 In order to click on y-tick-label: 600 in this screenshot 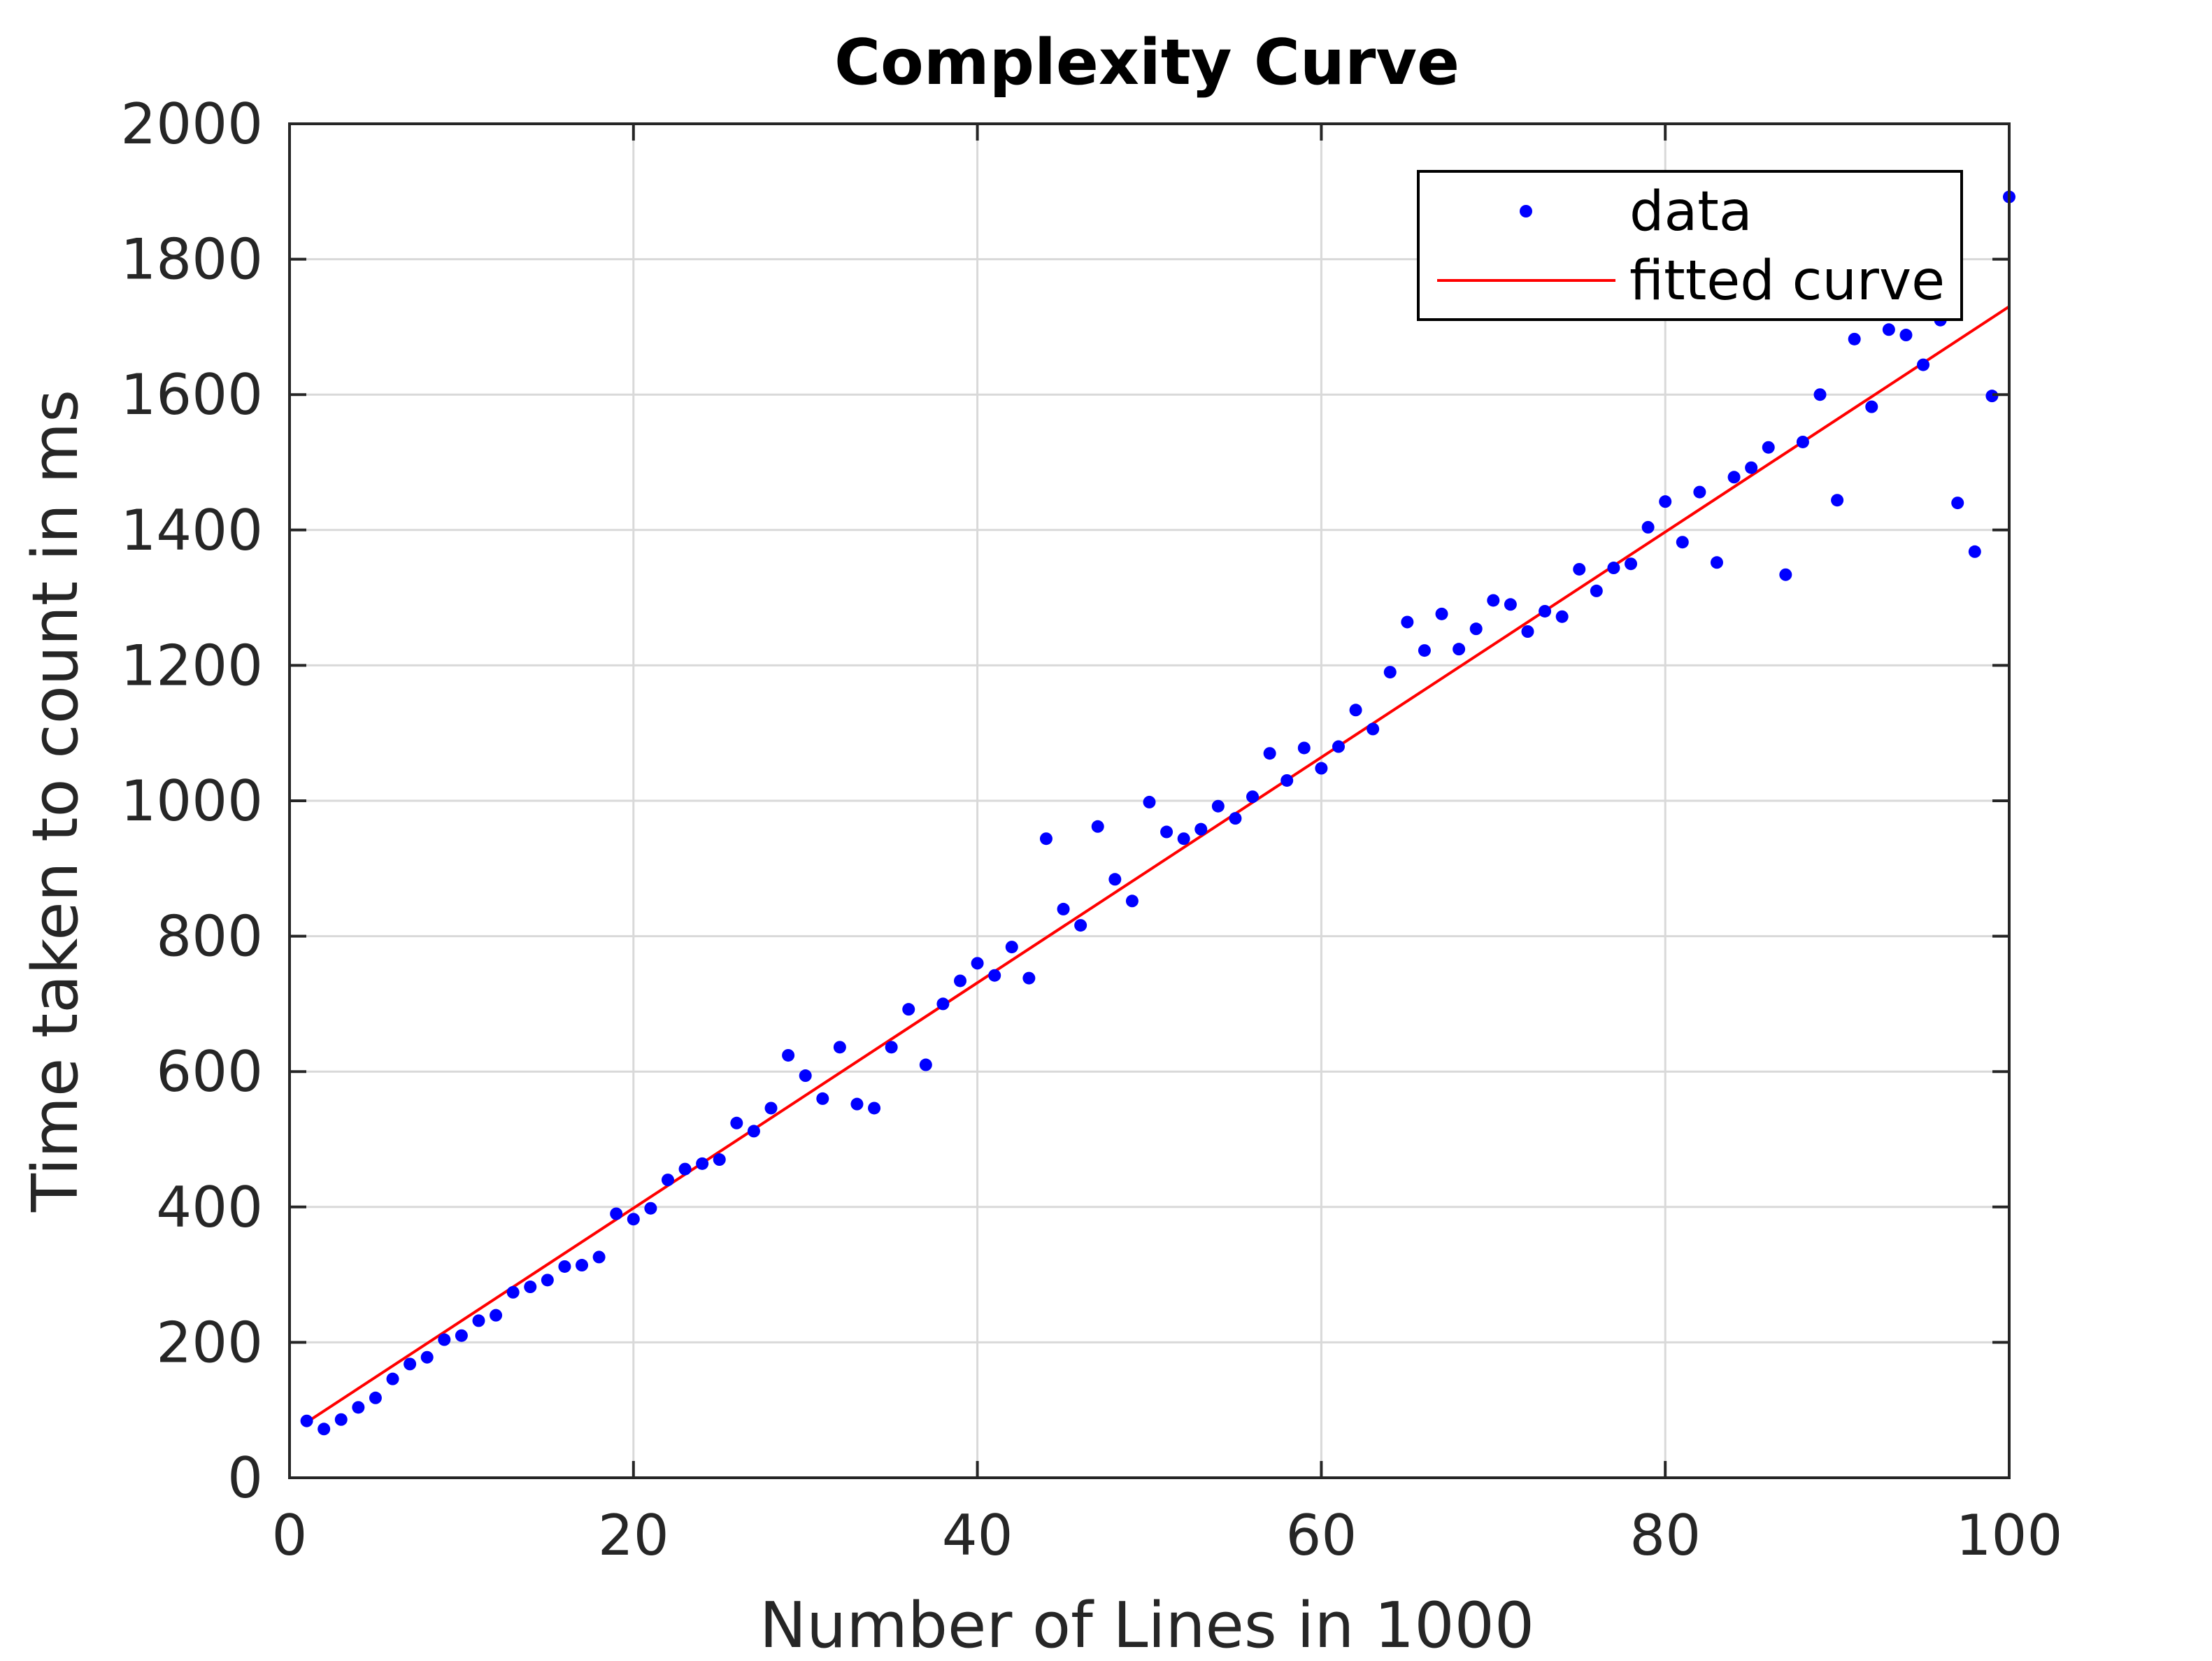, I will do `click(209, 1071)`.